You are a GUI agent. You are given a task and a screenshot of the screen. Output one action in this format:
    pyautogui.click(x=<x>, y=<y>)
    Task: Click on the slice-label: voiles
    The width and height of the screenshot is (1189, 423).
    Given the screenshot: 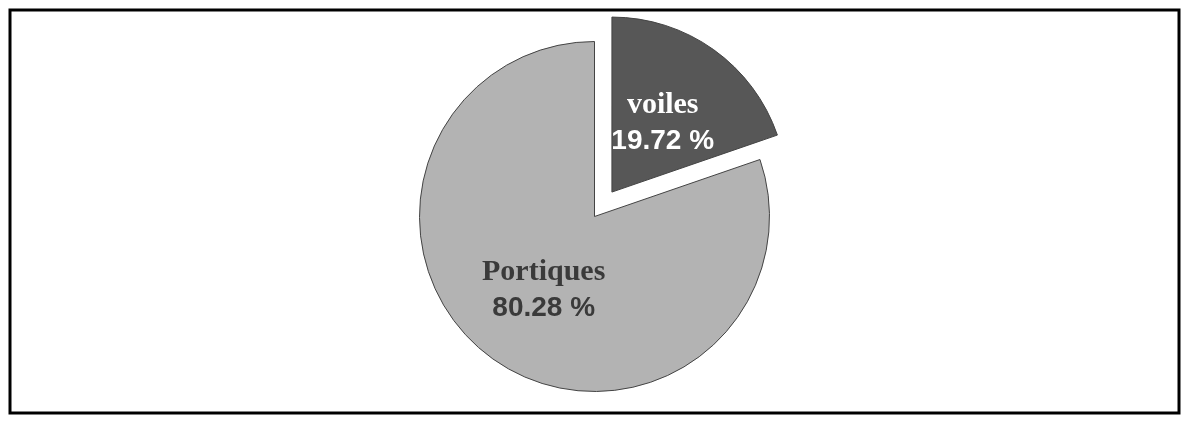 What is the action you would take?
    pyautogui.click(x=662, y=102)
    